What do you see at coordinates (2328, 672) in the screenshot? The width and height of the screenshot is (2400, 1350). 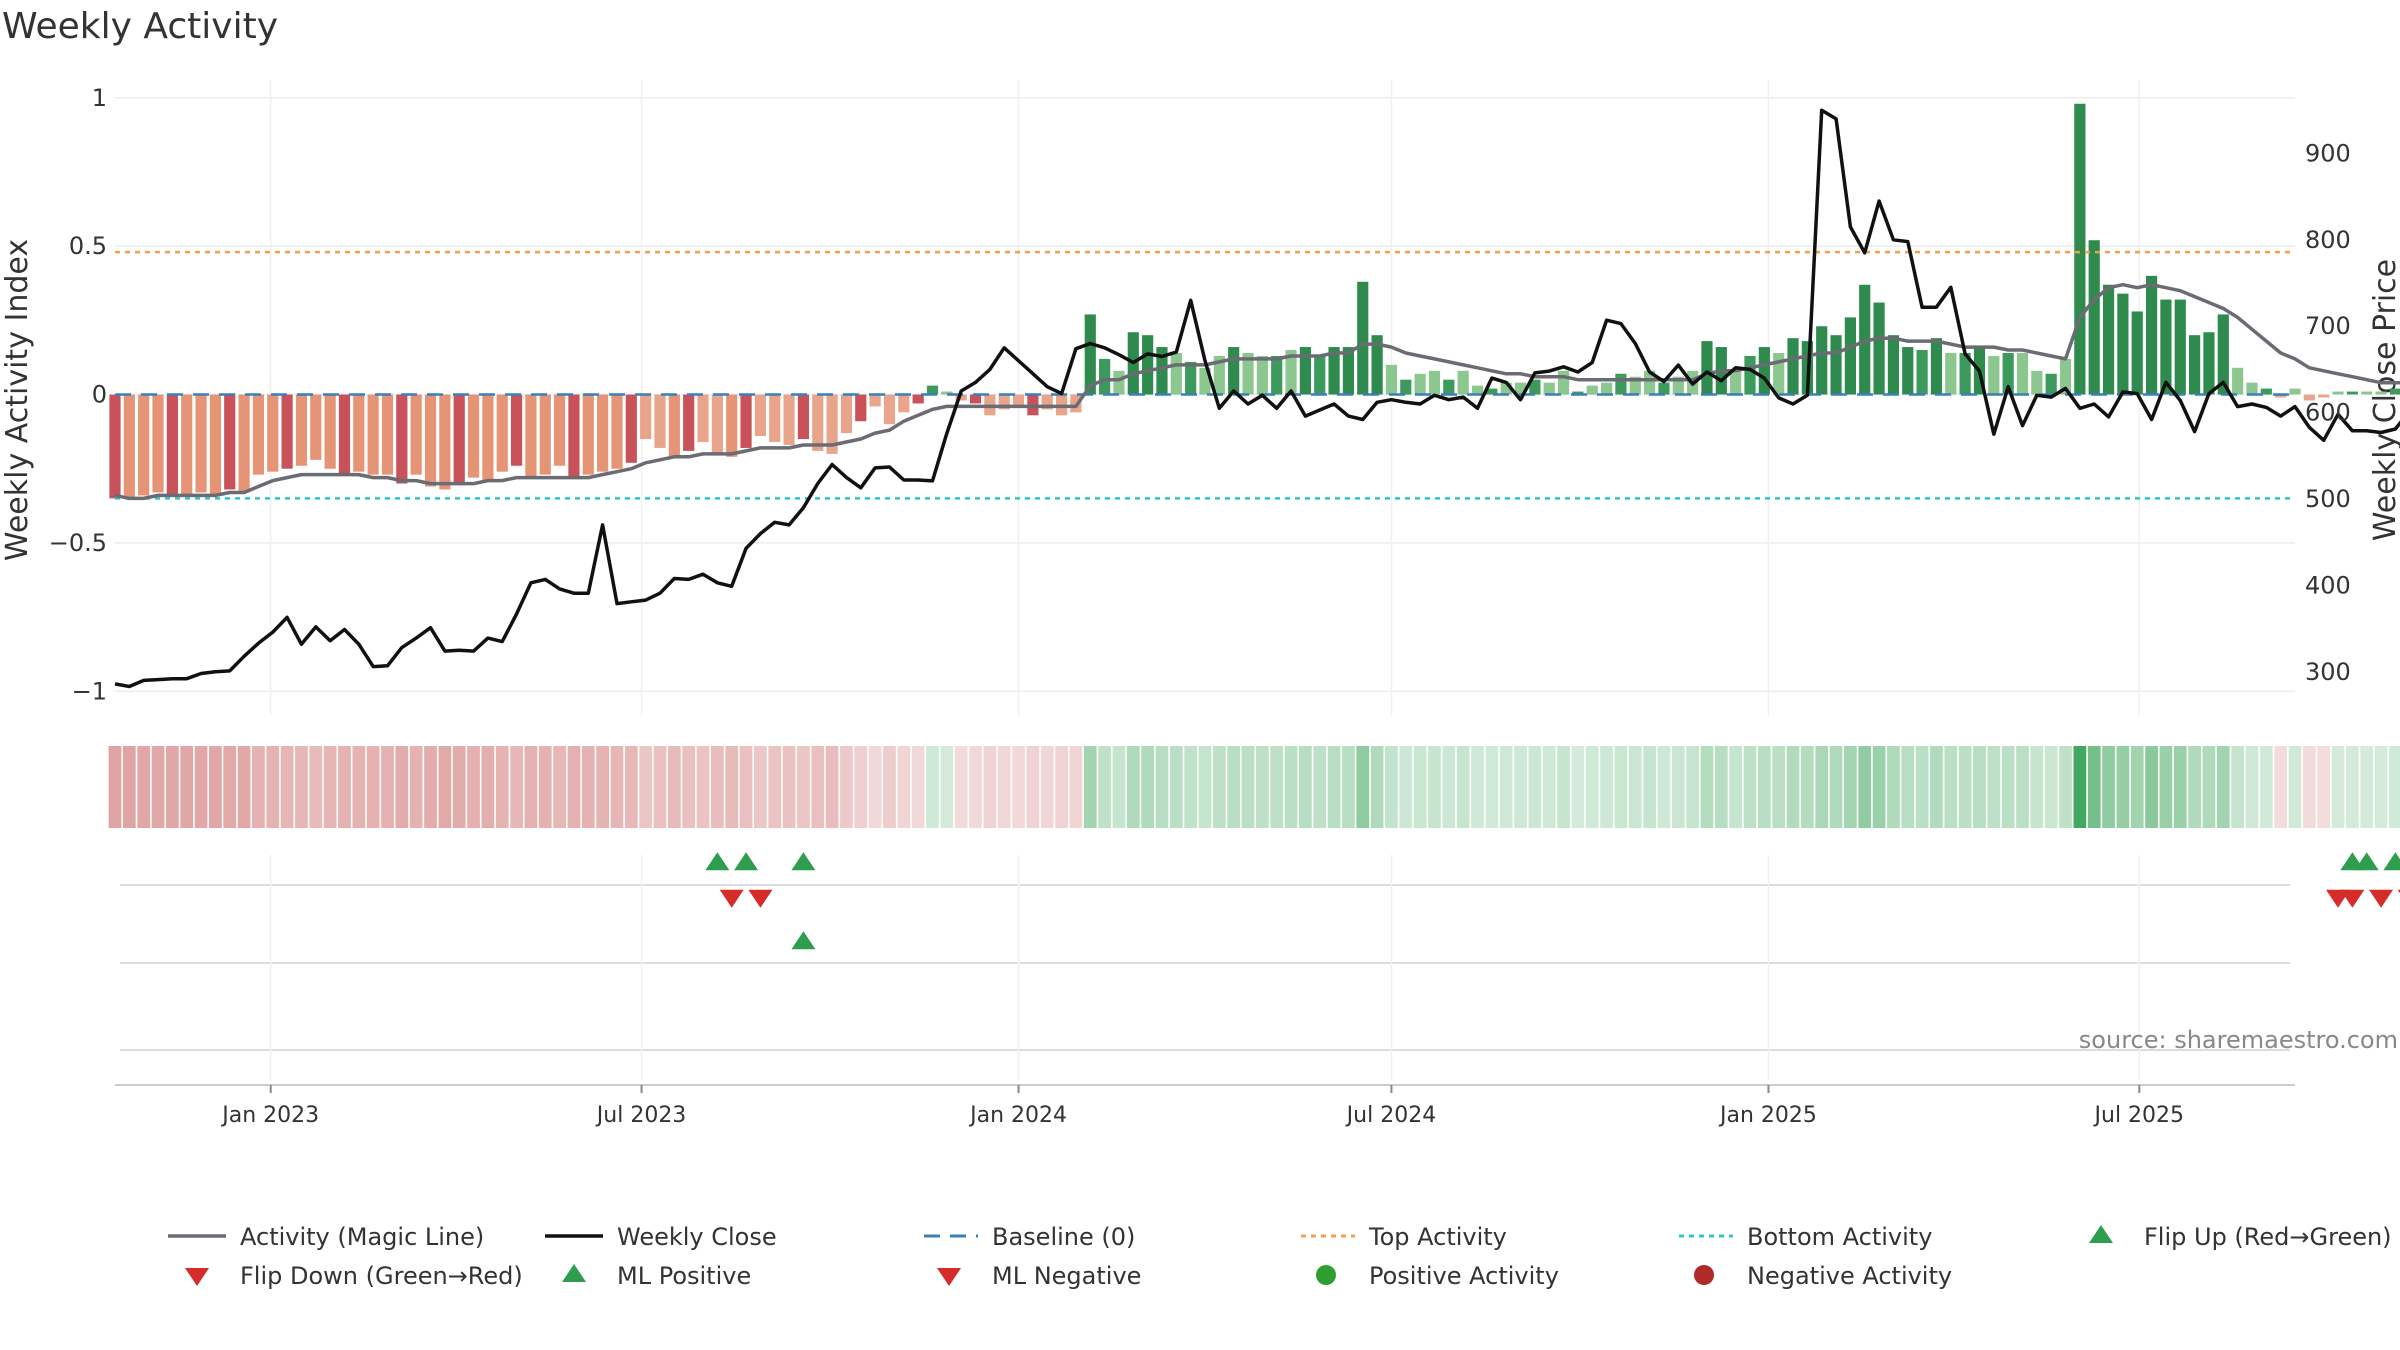 I see `right-tick-label: 300` at bounding box center [2328, 672].